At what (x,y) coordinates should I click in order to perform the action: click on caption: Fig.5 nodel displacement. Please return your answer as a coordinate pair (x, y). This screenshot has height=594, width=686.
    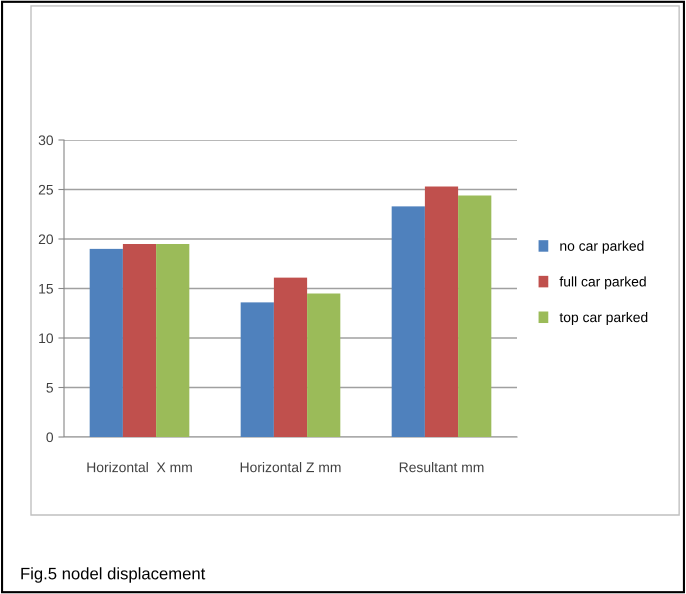
    Looking at the image, I should click on (113, 575).